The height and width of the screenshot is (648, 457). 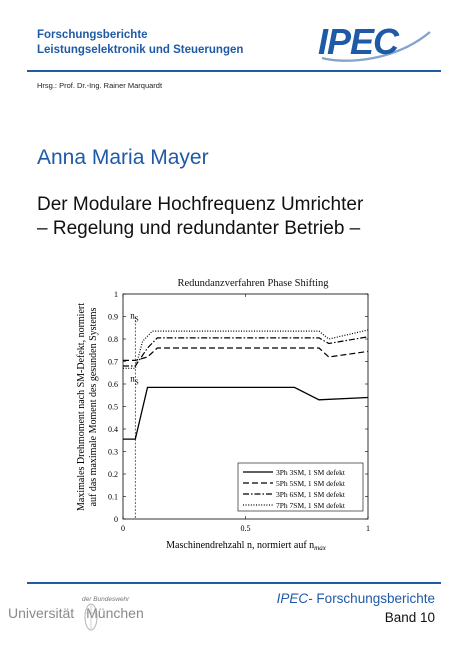 What do you see at coordinates (116, 294) in the screenshot?
I see `y-tick-label: 1` at bounding box center [116, 294].